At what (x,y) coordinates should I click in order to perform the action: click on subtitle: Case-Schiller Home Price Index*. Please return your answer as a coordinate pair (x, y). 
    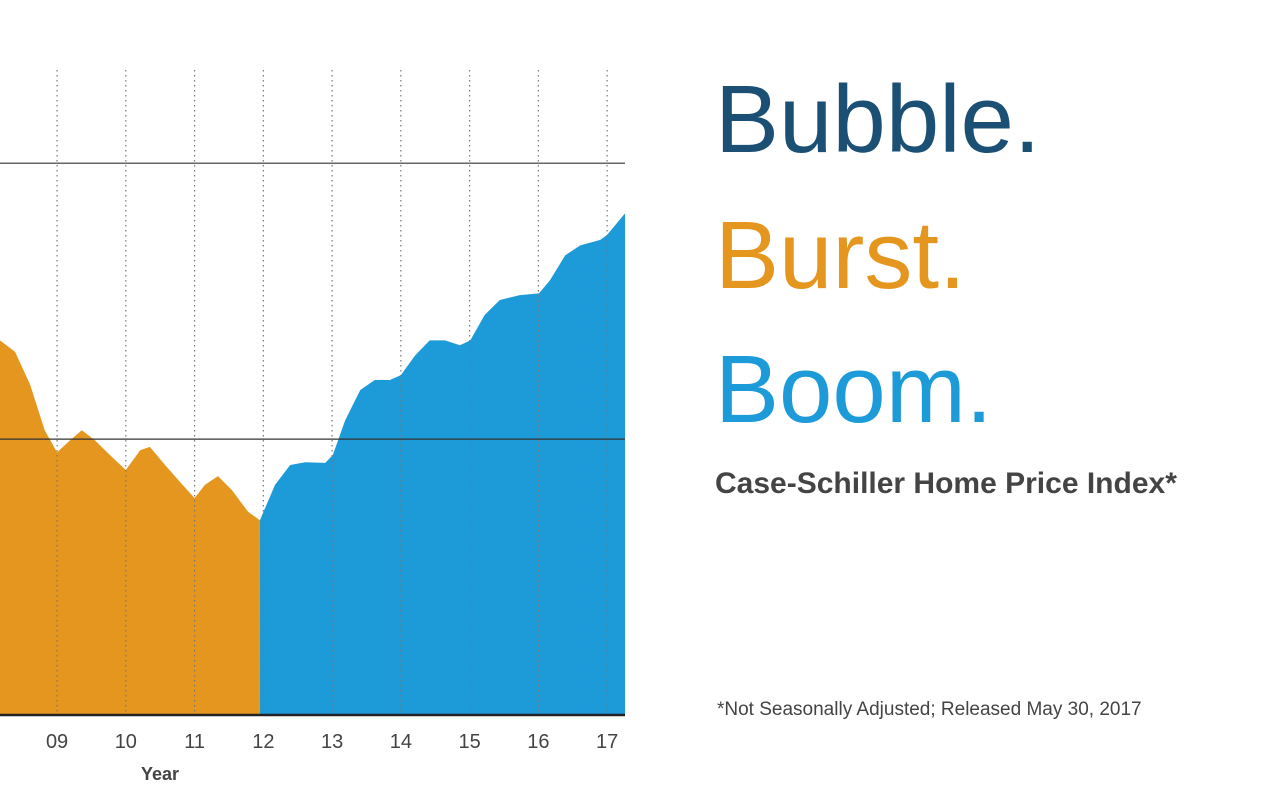
    Looking at the image, I should click on (946, 483).